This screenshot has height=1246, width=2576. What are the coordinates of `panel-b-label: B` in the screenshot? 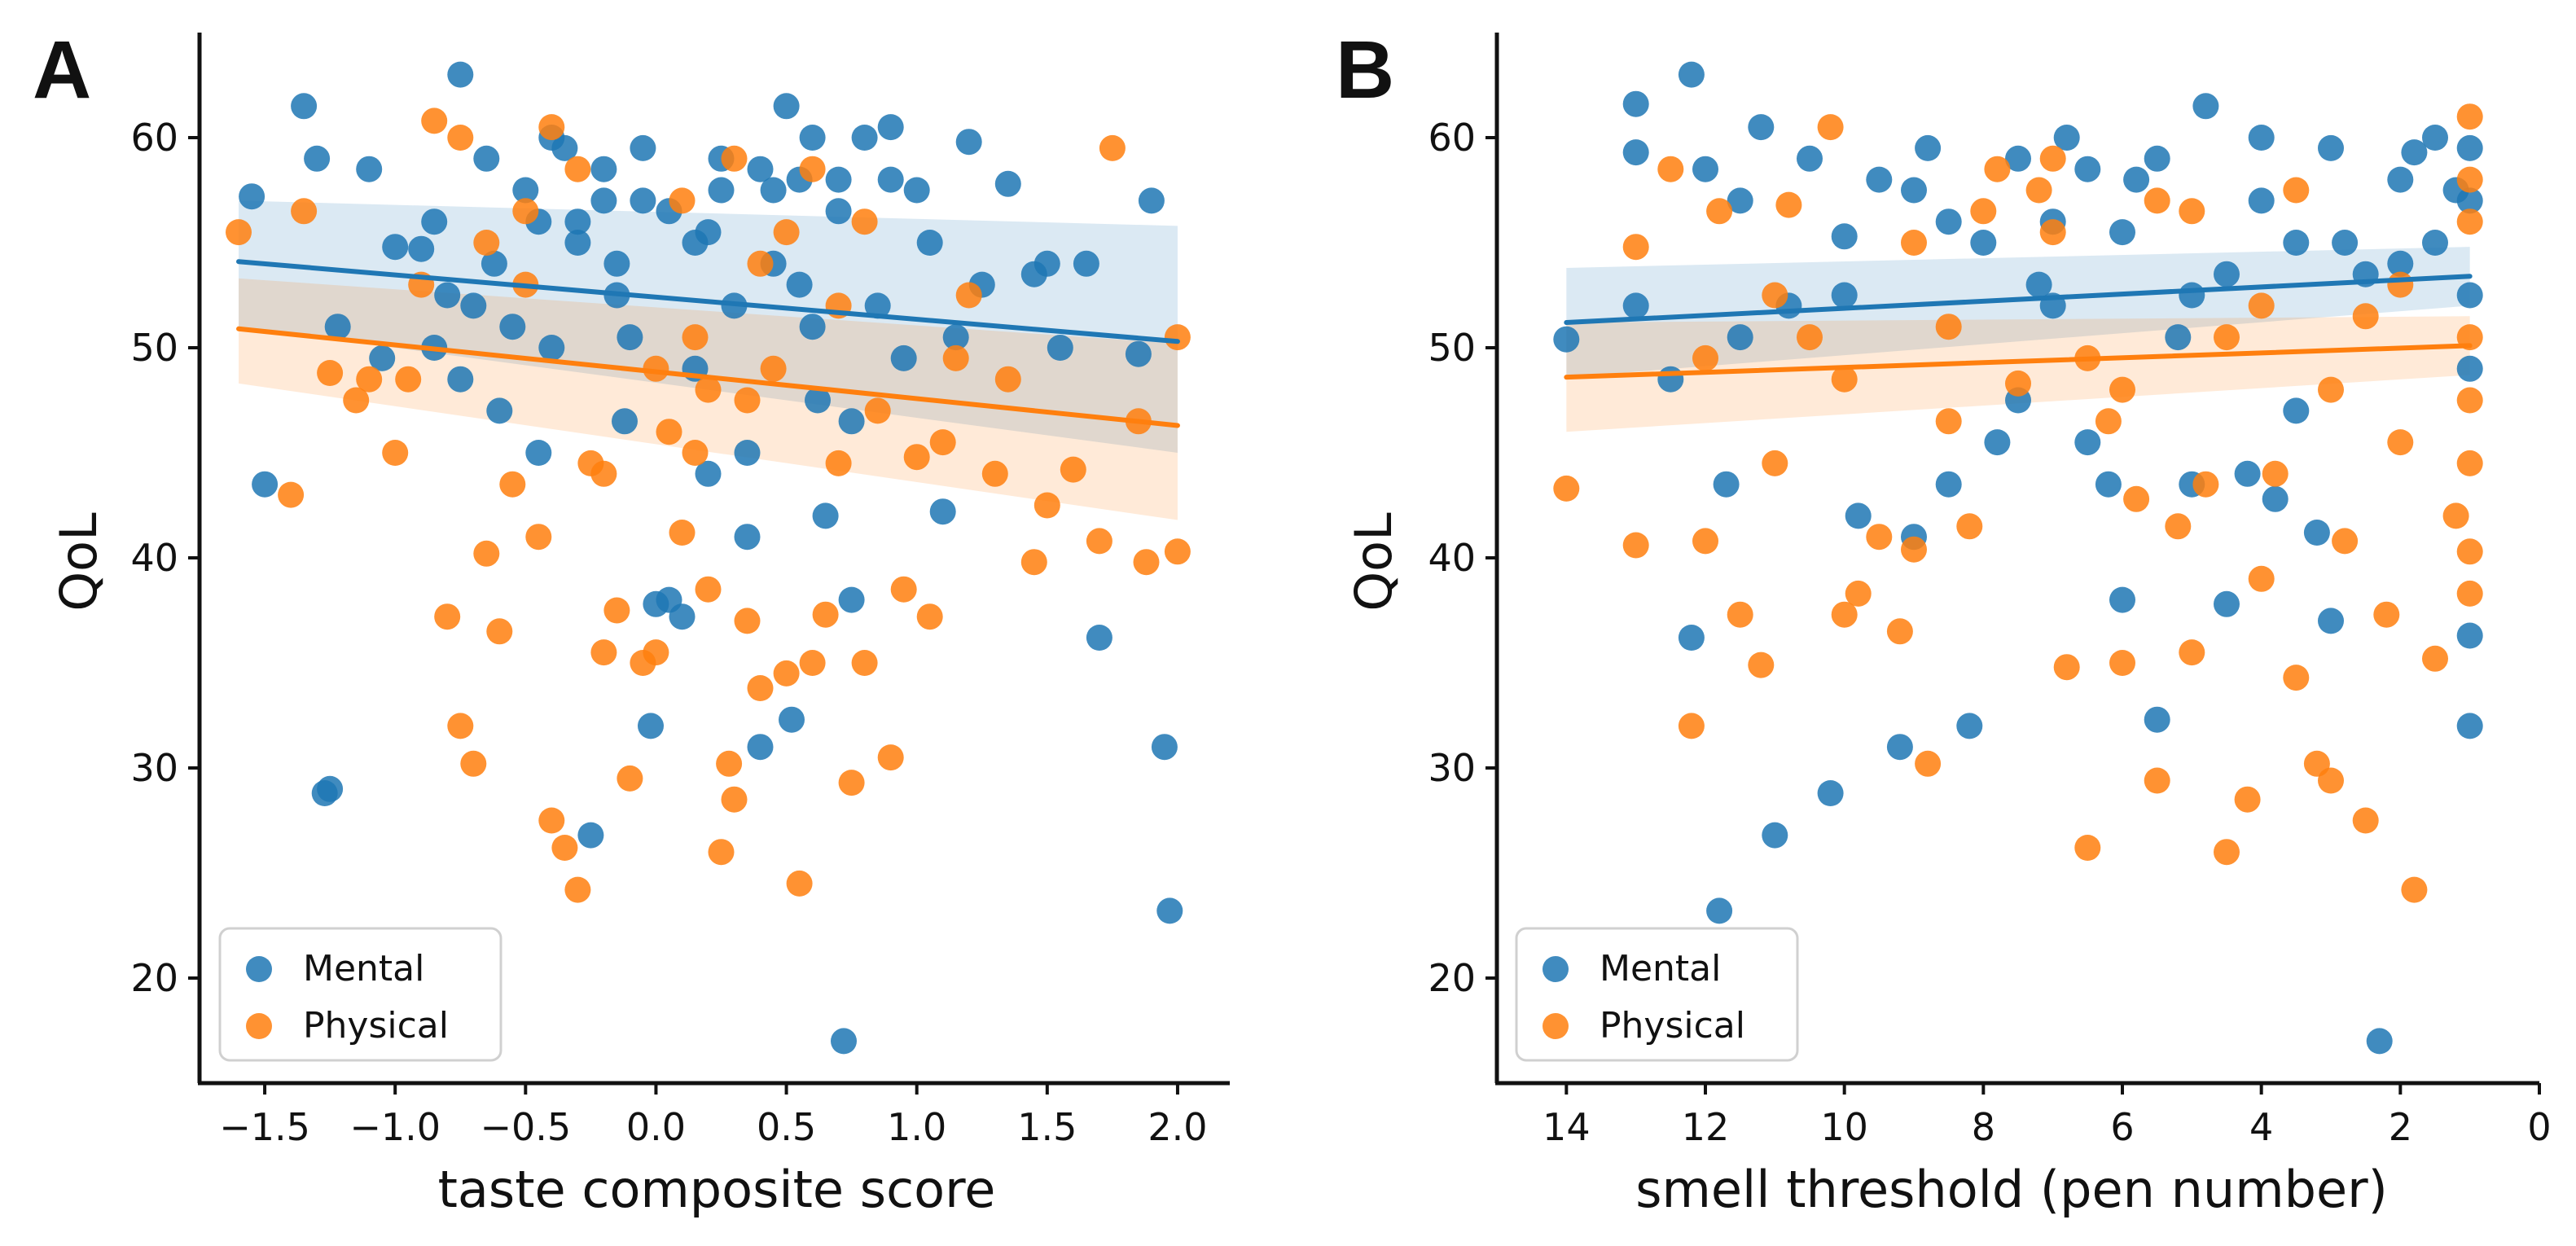 It's located at (1365, 70).